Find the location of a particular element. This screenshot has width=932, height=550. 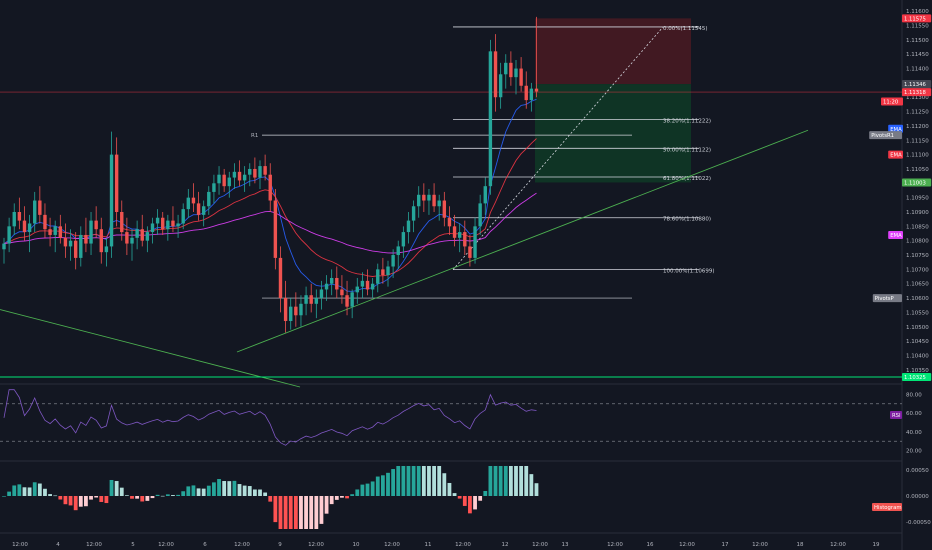

projection-line is located at coordinates (558, 148).